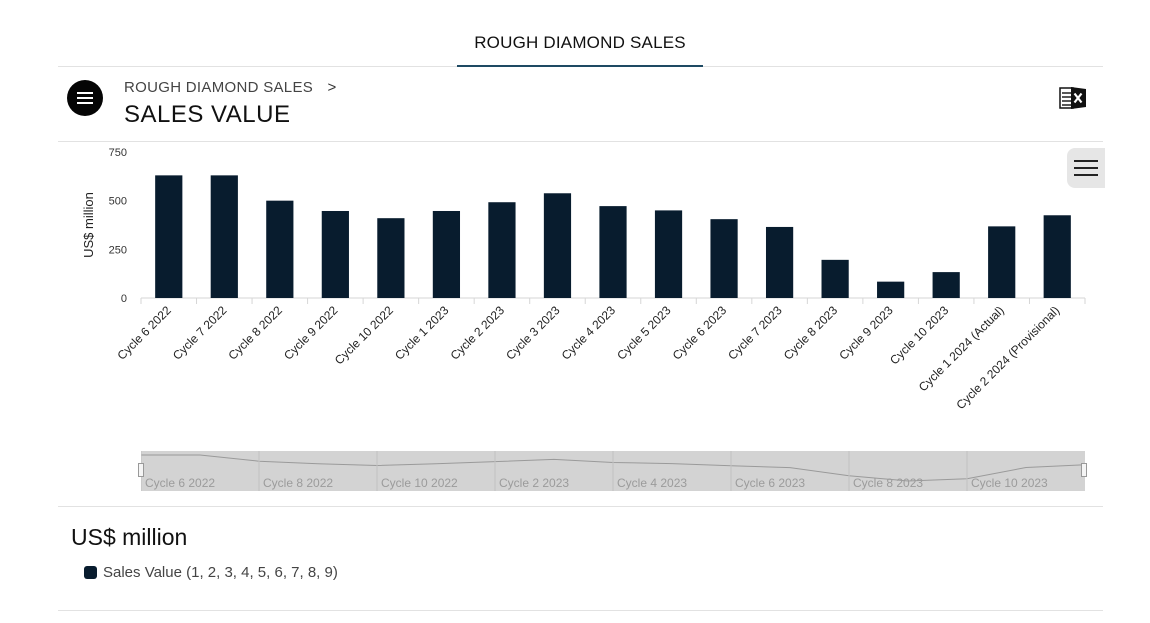 This screenshot has width=1150, height=623. What do you see at coordinates (141, 470) in the screenshot?
I see `navigator-left-handle` at bounding box center [141, 470].